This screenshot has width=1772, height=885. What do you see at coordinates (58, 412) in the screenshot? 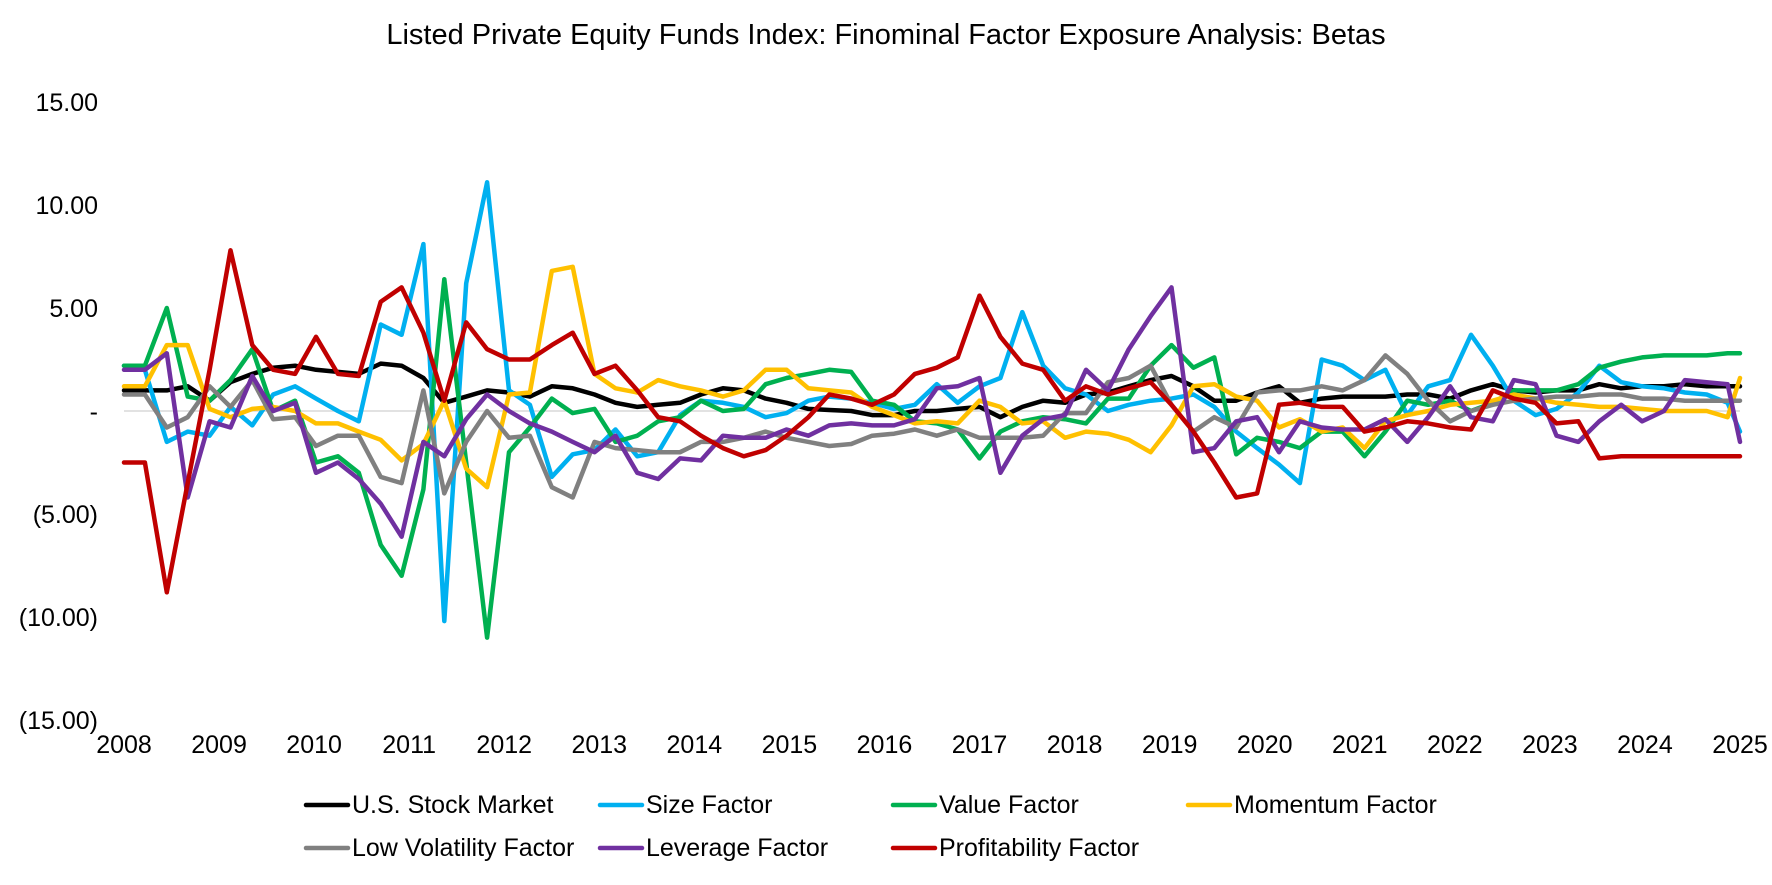
I see `y-axis-tick-labels: 15.00 10.00 5.00 - (5.00) (10.00) (15.00)` at bounding box center [58, 412].